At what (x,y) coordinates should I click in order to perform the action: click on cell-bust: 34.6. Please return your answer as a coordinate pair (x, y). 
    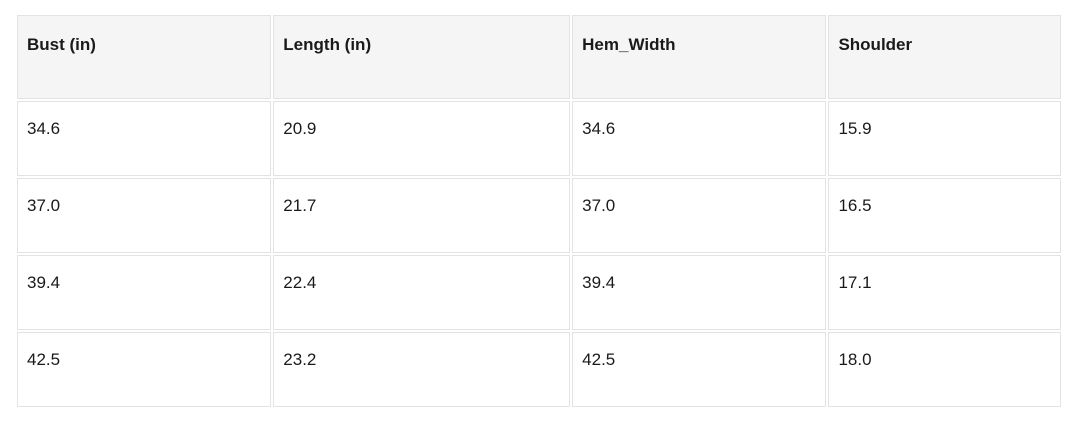
    Looking at the image, I should click on (144, 138).